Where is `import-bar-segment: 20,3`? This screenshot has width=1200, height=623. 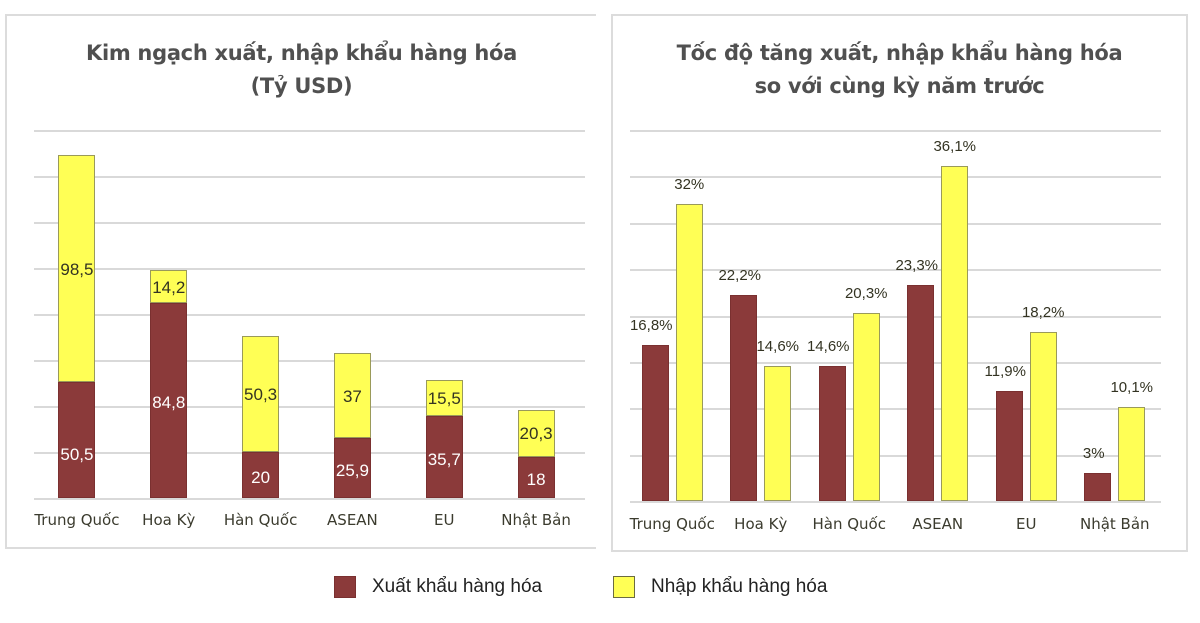 import-bar-segment: 20,3 is located at coordinates (536, 433).